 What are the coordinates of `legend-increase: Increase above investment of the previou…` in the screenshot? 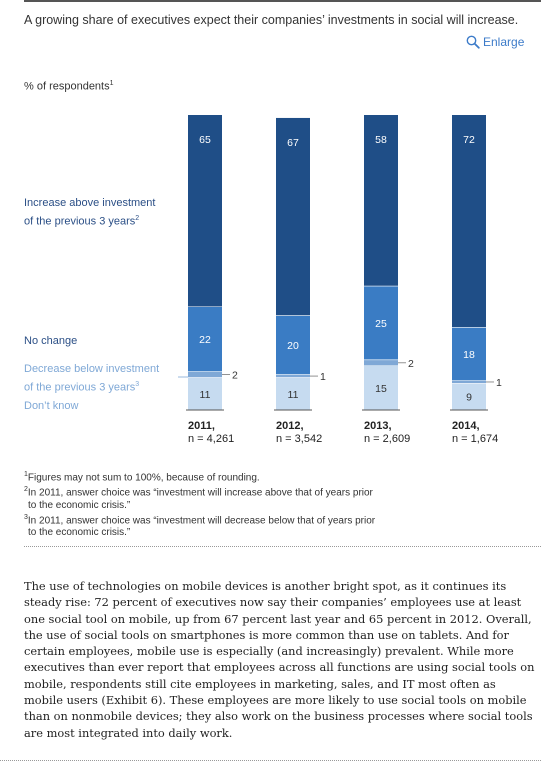 It's located at (89, 213).